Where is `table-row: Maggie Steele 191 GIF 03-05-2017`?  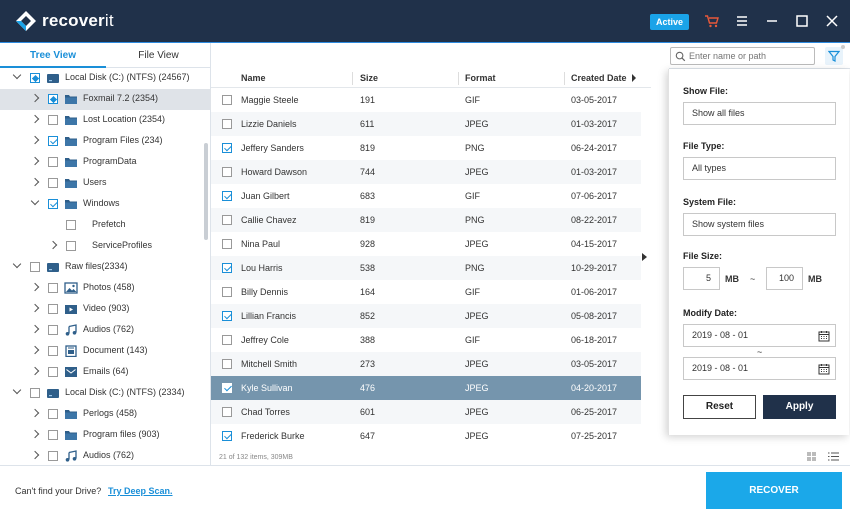
table-row: Maggie Steele 191 GIF 03-05-2017 is located at coordinates (426, 100).